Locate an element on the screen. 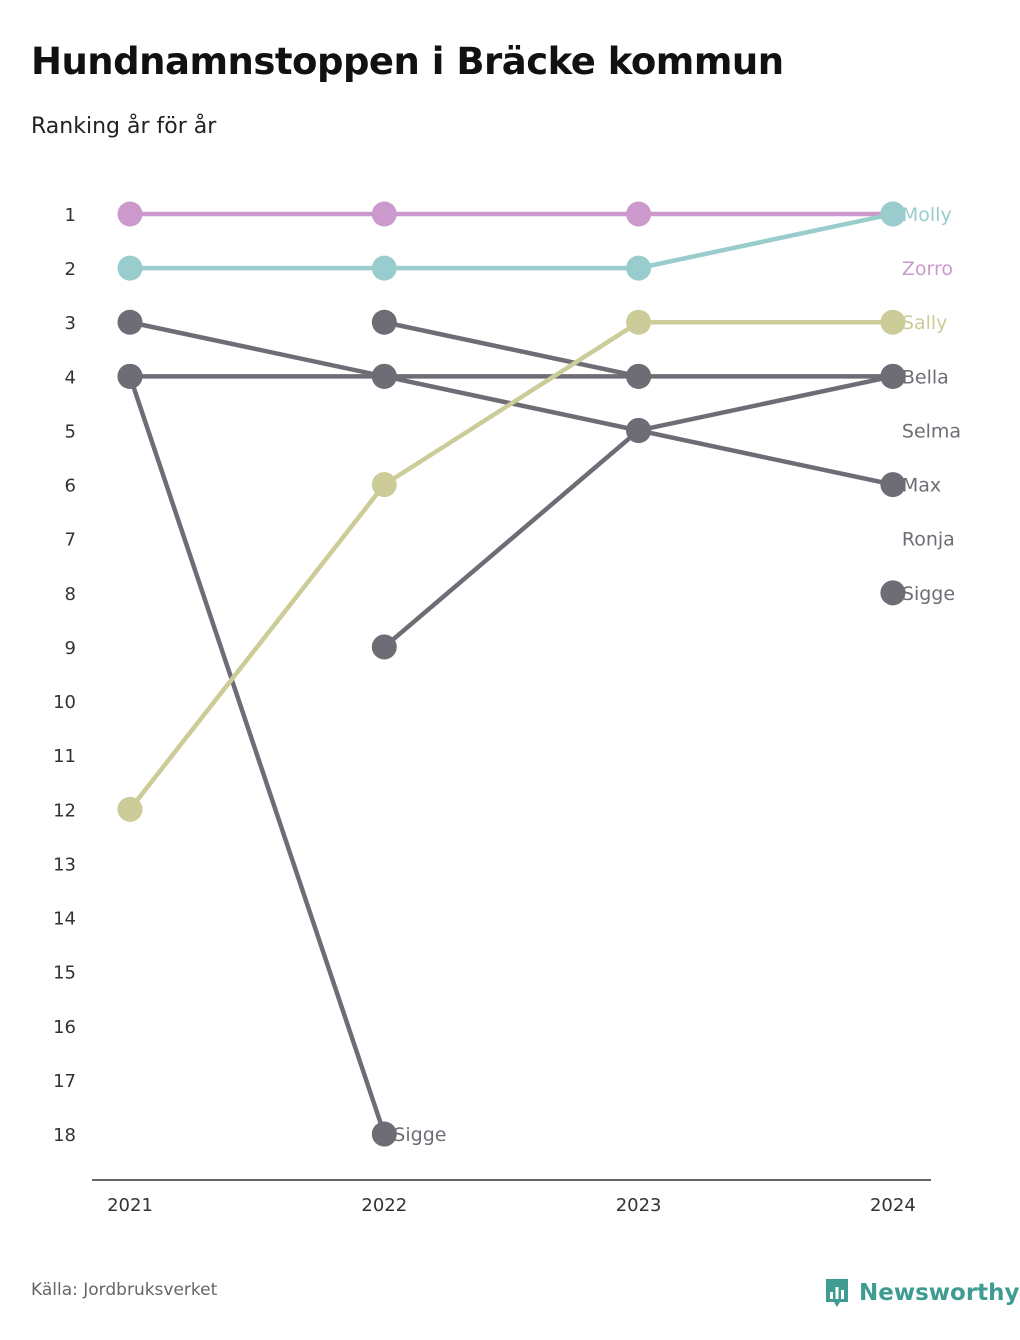 The width and height of the screenshot is (1020, 1340). y-tick-label: 18 is located at coordinates (64, 1135).